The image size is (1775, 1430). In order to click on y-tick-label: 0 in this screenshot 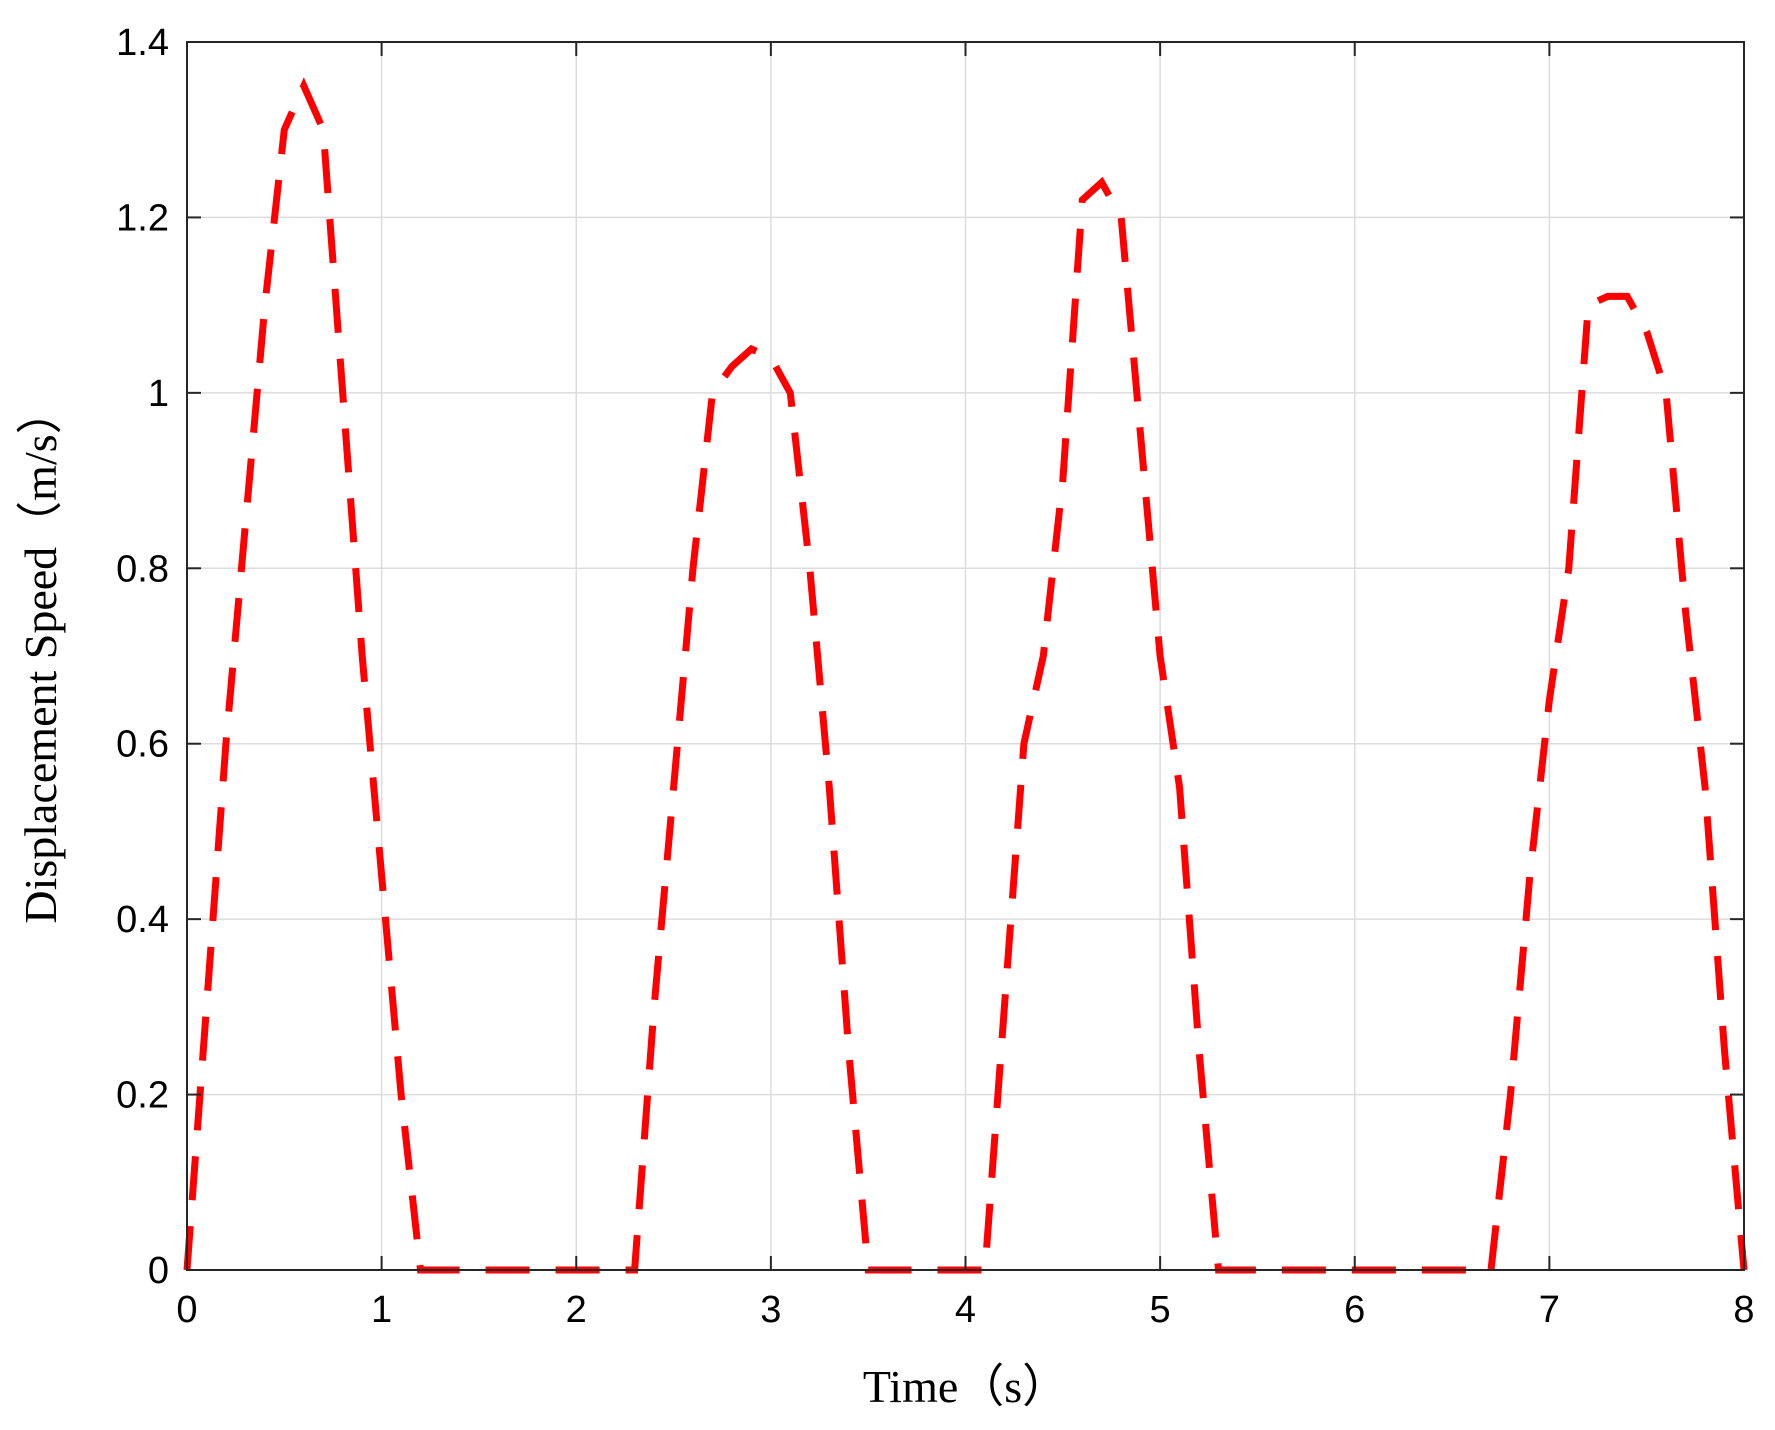, I will do `click(158, 1271)`.